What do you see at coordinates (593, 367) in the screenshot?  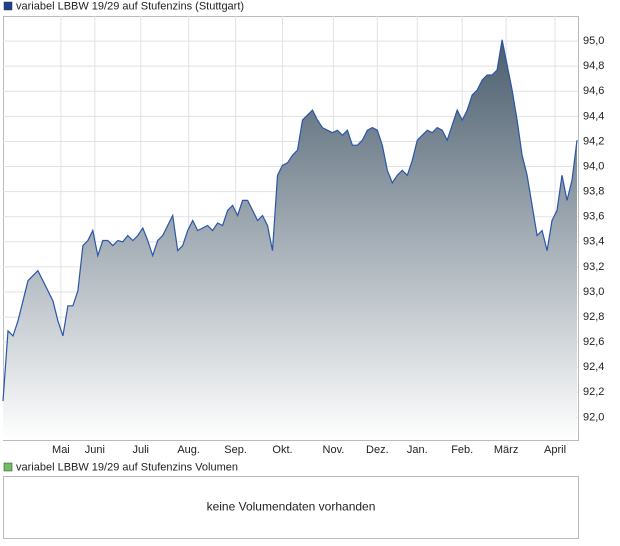 I see `y-tick-label: 92,4` at bounding box center [593, 367].